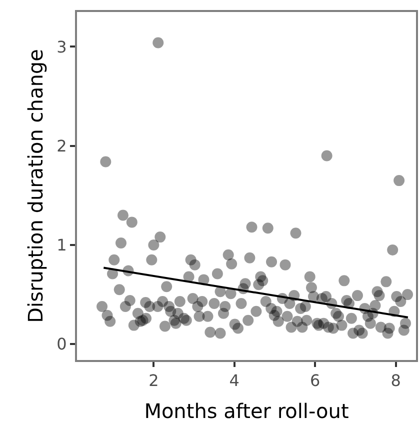 The height and width of the screenshot is (428, 420). I want to click on x-axis-title: Months after roll-out, so click(246, 411).